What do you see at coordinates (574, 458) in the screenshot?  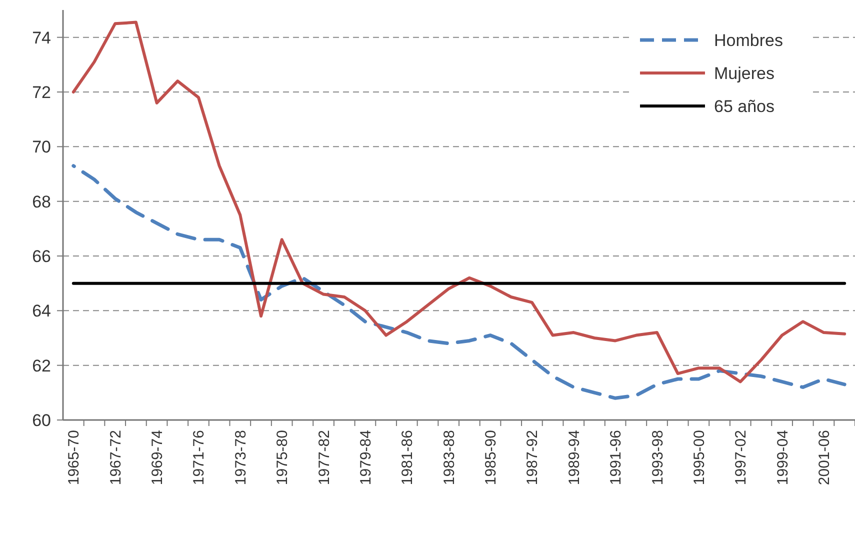 I see `x-tick-label: 1989-94` at bounding box center [574, 458].